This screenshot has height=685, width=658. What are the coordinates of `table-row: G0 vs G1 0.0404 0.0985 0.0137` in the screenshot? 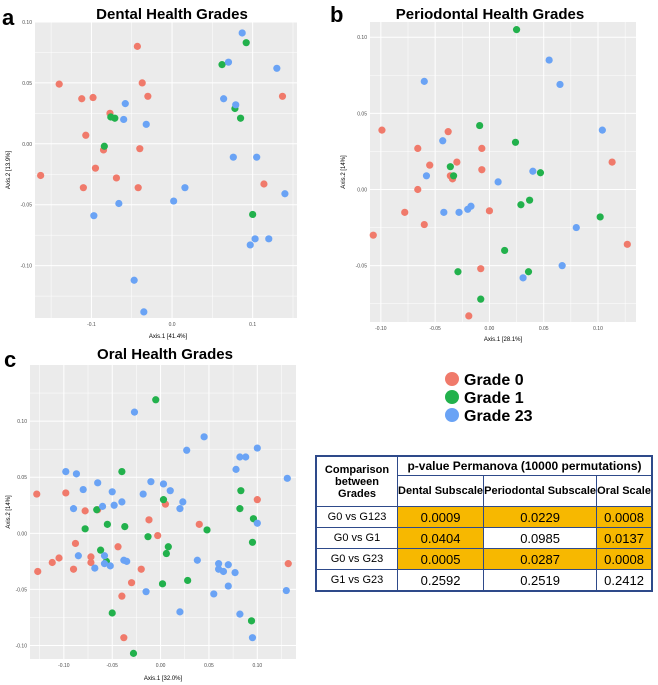 It's located at (484, 538).